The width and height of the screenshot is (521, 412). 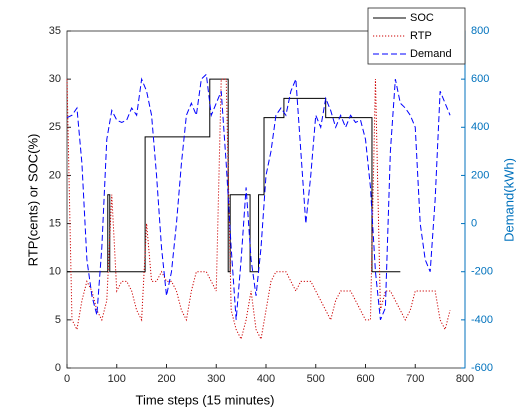 I want to click on y-tick-label: 15, so click(x=55, y=223).